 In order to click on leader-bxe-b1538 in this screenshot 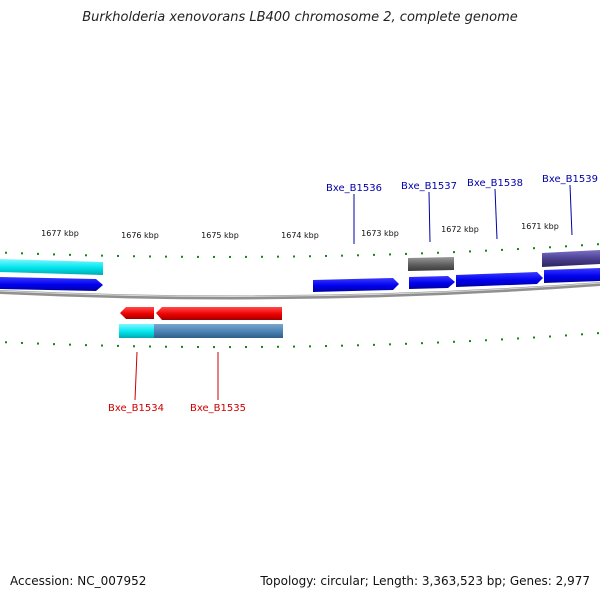, I will do `click(496, 214)`.